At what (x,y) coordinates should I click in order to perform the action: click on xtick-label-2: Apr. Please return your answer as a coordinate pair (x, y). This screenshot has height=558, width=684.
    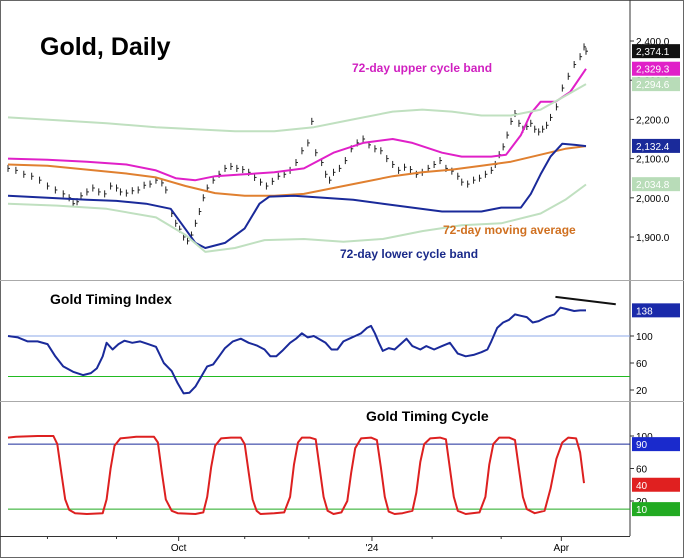
    Looking at the image, I should click on (562, 548).